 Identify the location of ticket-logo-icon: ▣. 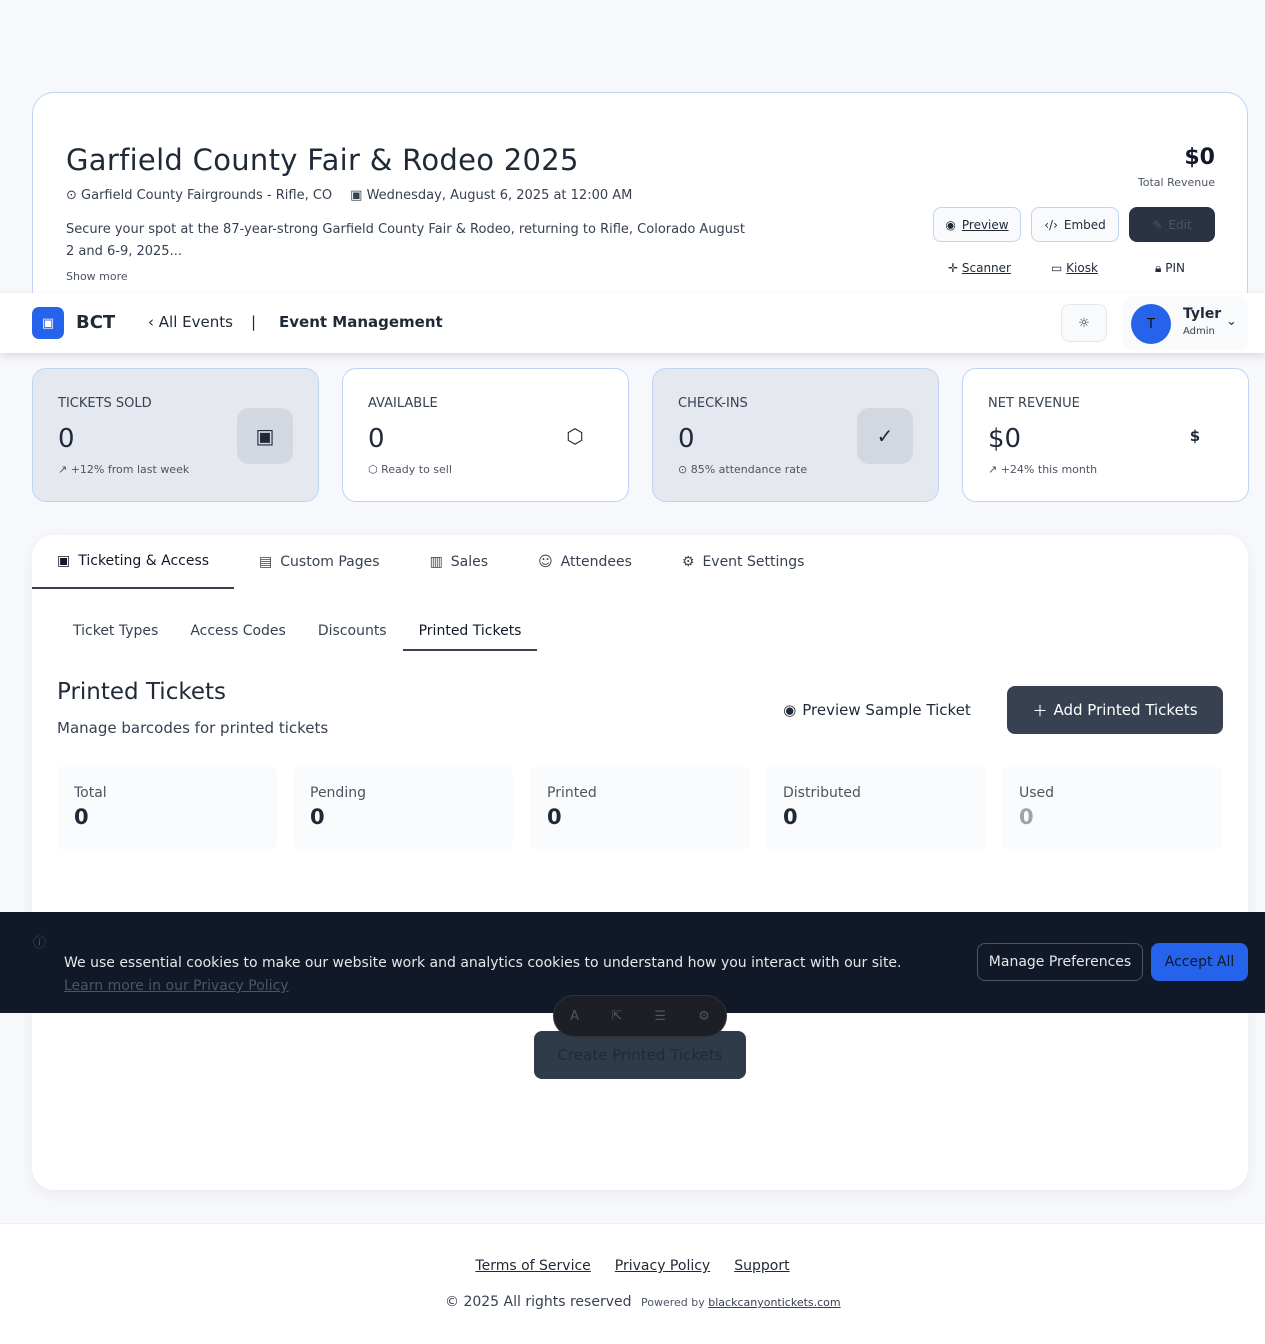
(48, 323).